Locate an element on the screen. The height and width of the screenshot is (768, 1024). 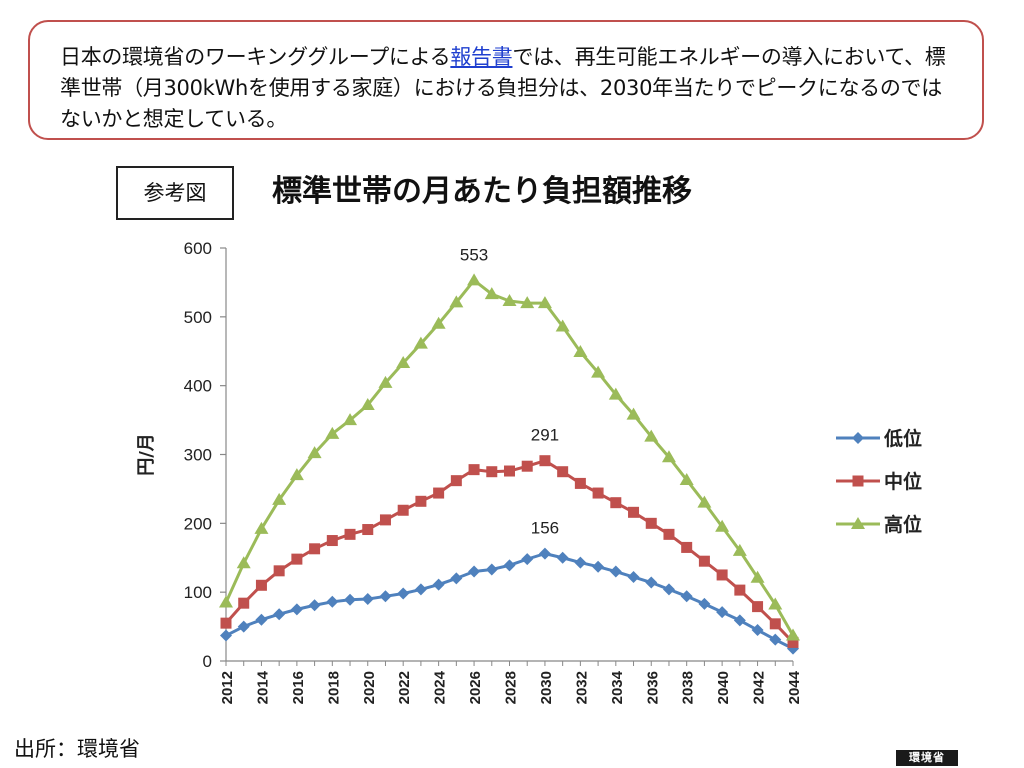
x-tick-label: 2040 is located at coordinates (723, 687).